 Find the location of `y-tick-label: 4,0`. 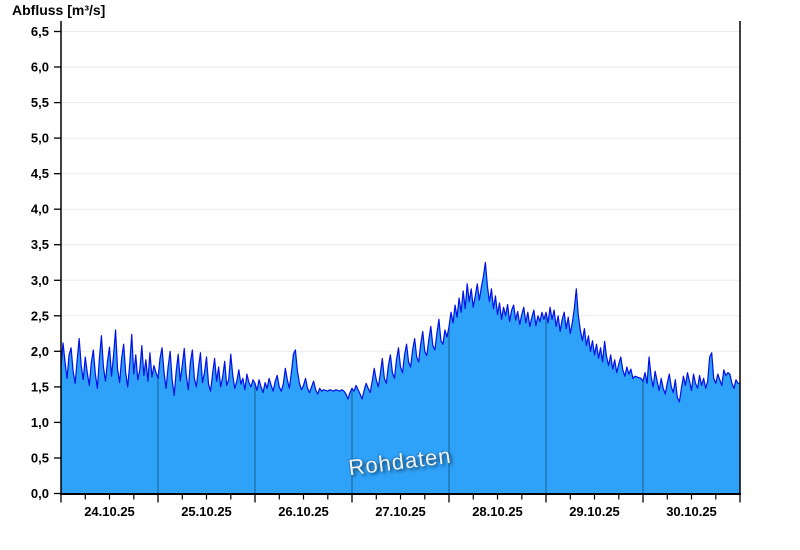

y-tick-label: 4,0 is located at coordinates (40, 209).